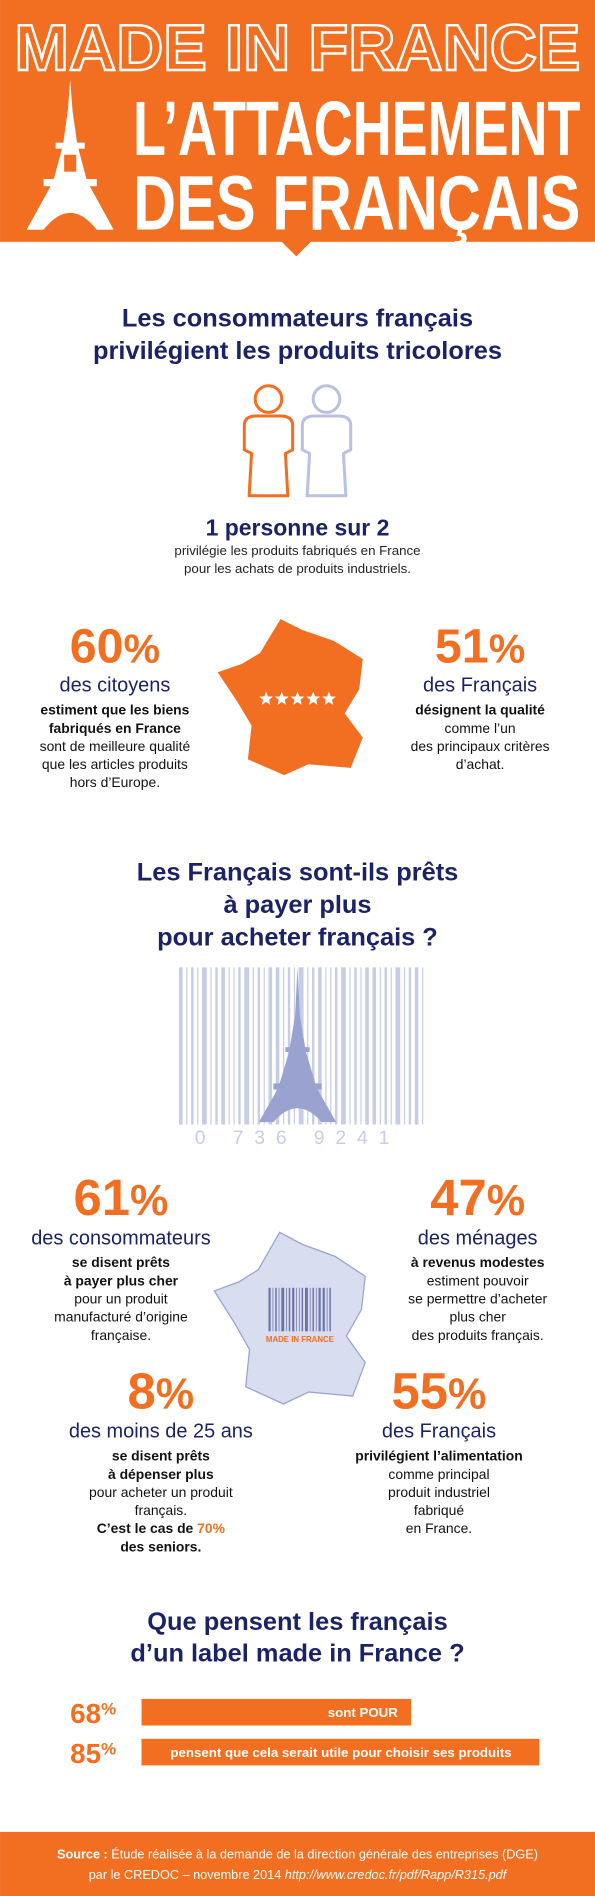  What do you see at coordinates (296, 248) in the screenshot?
I see `header-notch` at bounding box center [296, 248].